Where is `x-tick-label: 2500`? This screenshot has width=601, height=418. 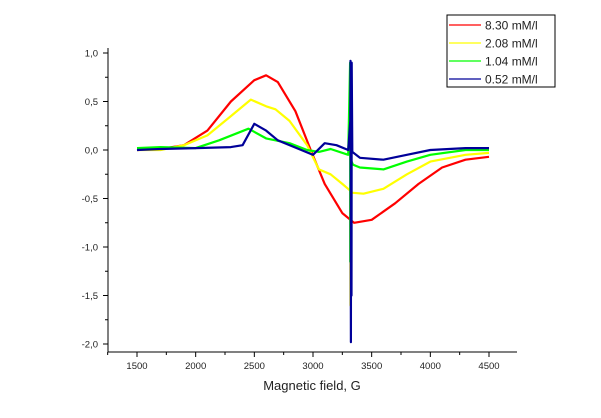
x-tick-label: 2500 is located at coordinates (254, 366).